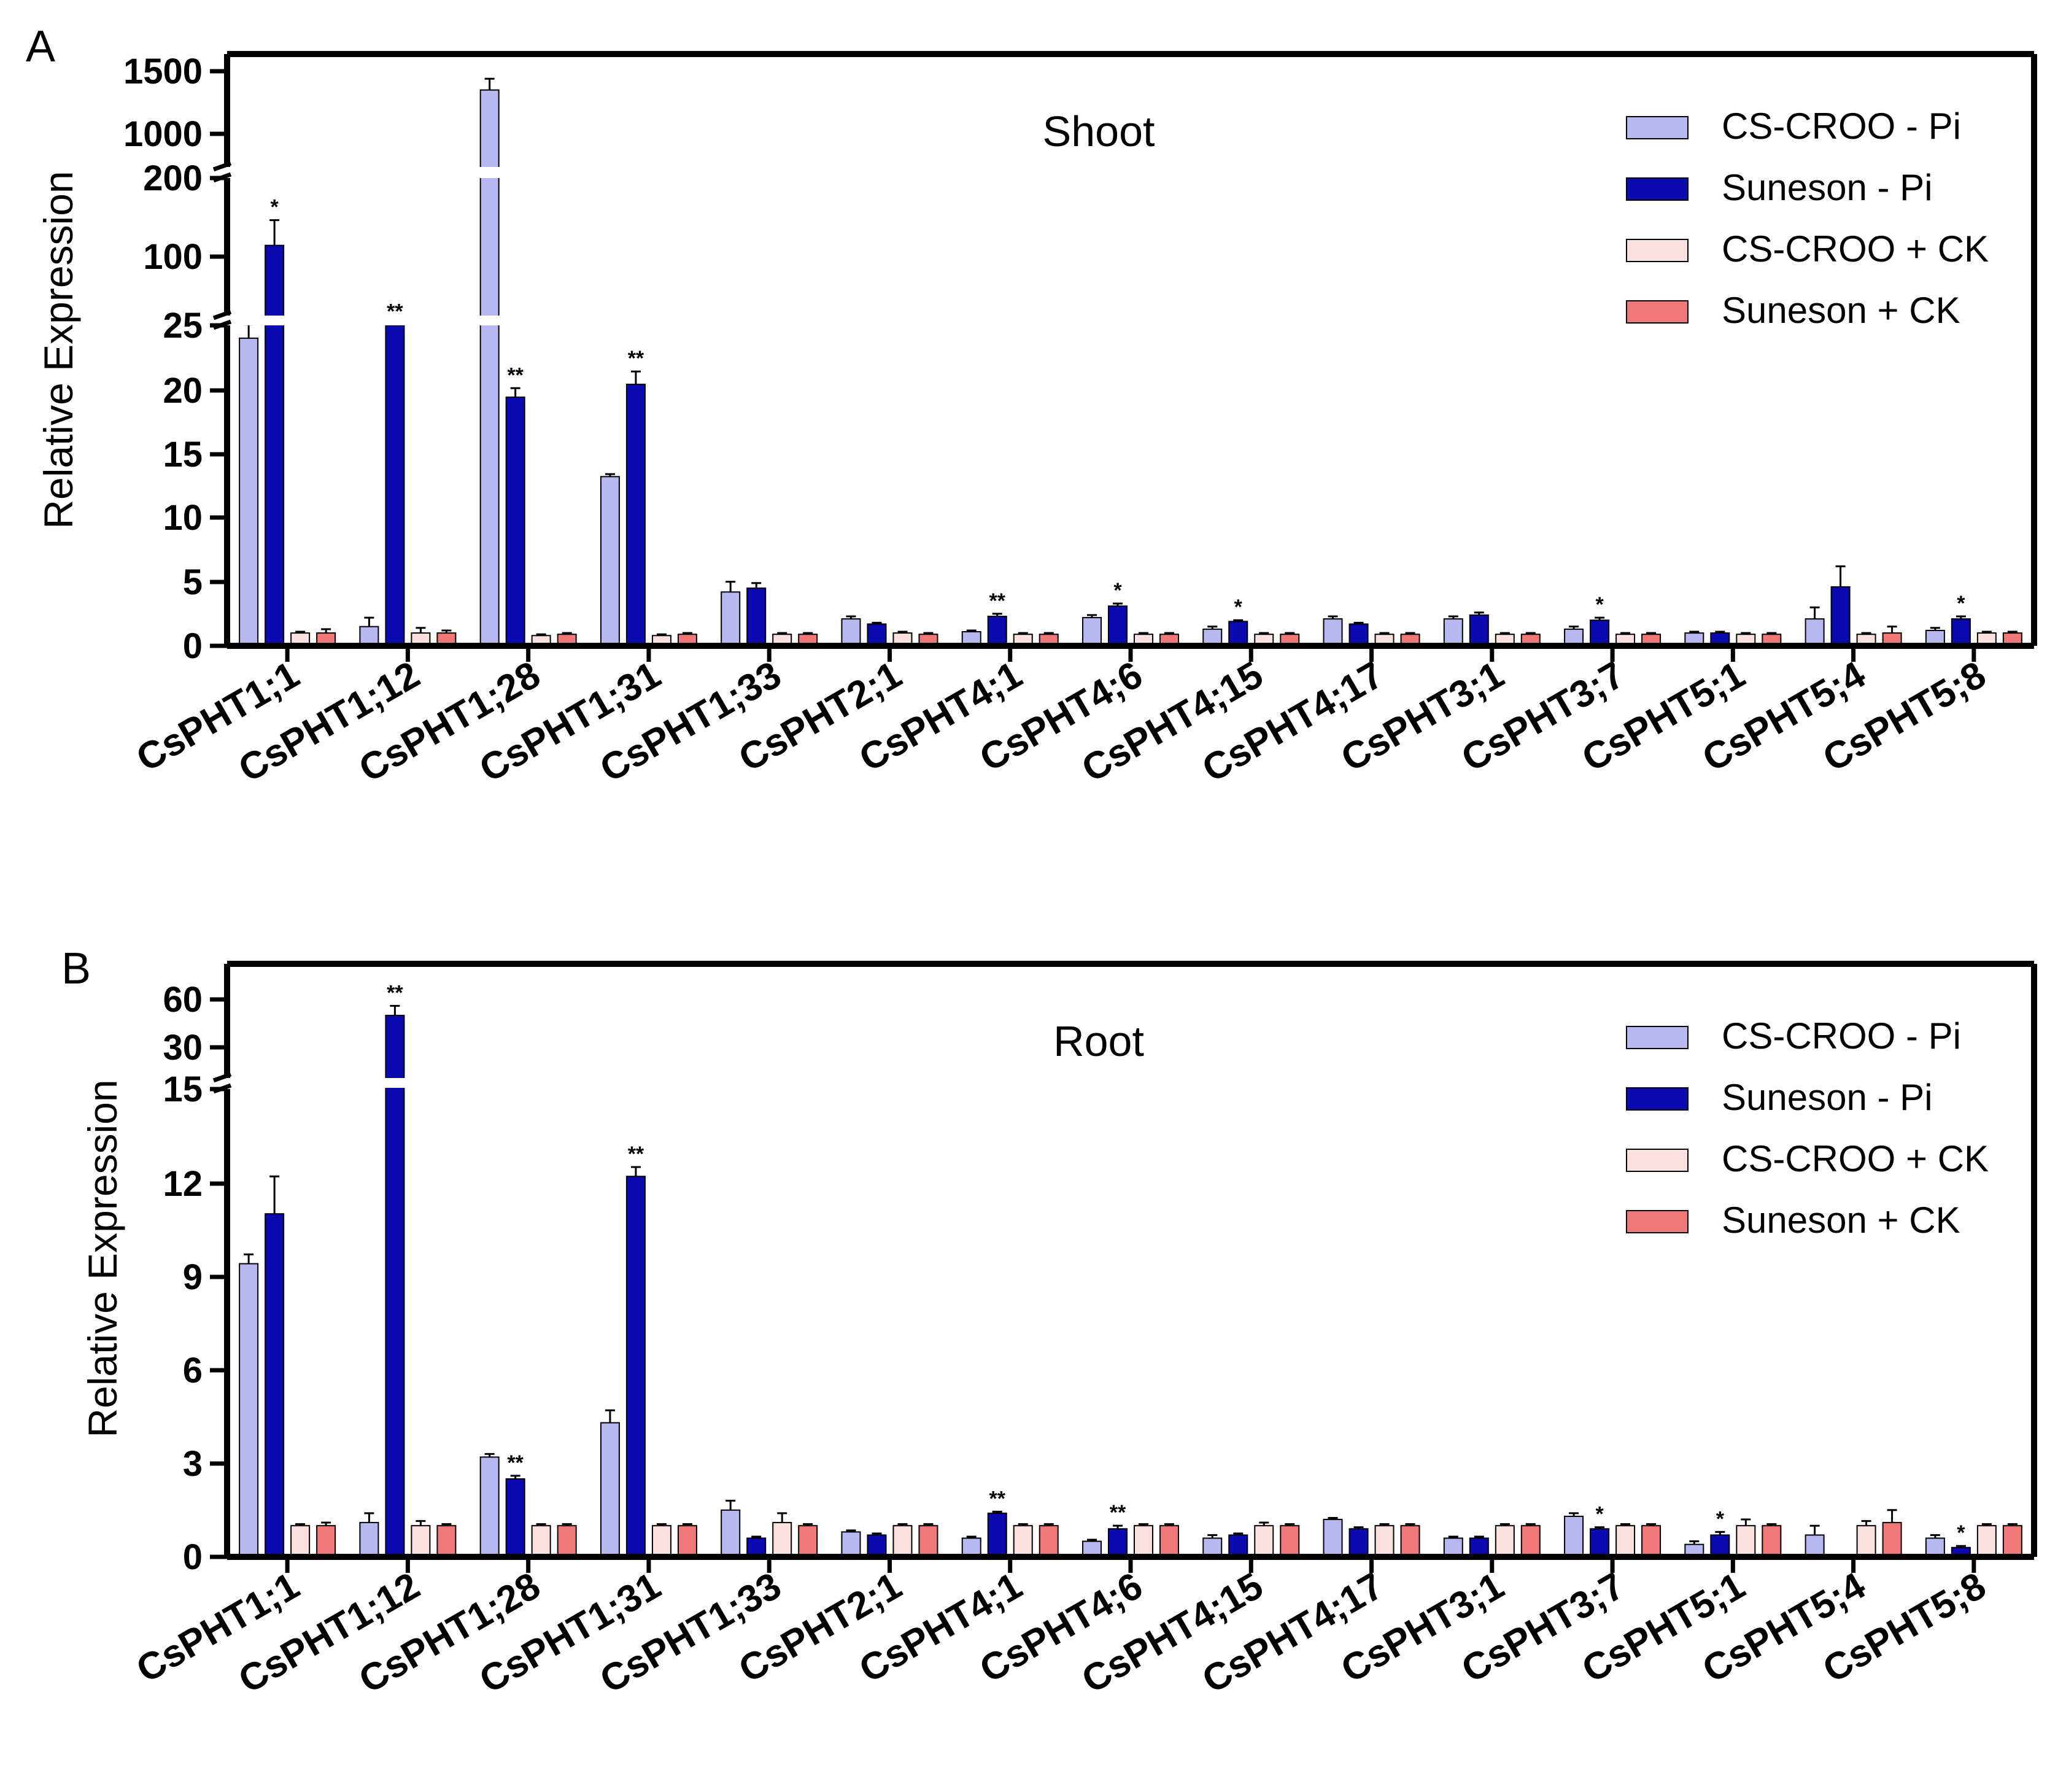 This screenshot has height=1792, width=2066. I want to click on y-tick-label: 15, so click(183, 455).